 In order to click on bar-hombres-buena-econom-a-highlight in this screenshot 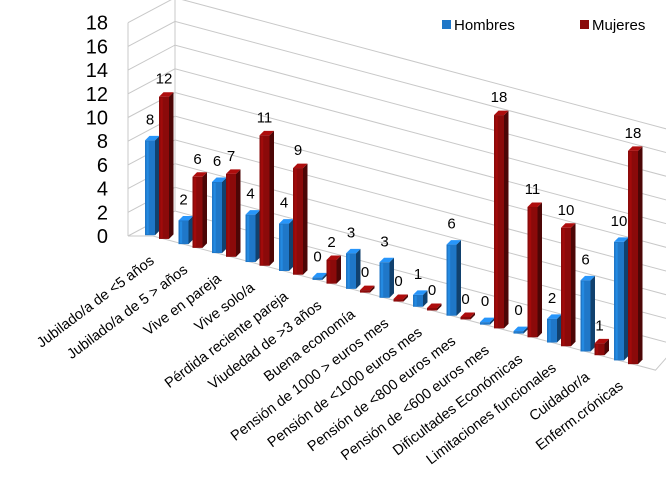, I will do `click(348, 271)`.